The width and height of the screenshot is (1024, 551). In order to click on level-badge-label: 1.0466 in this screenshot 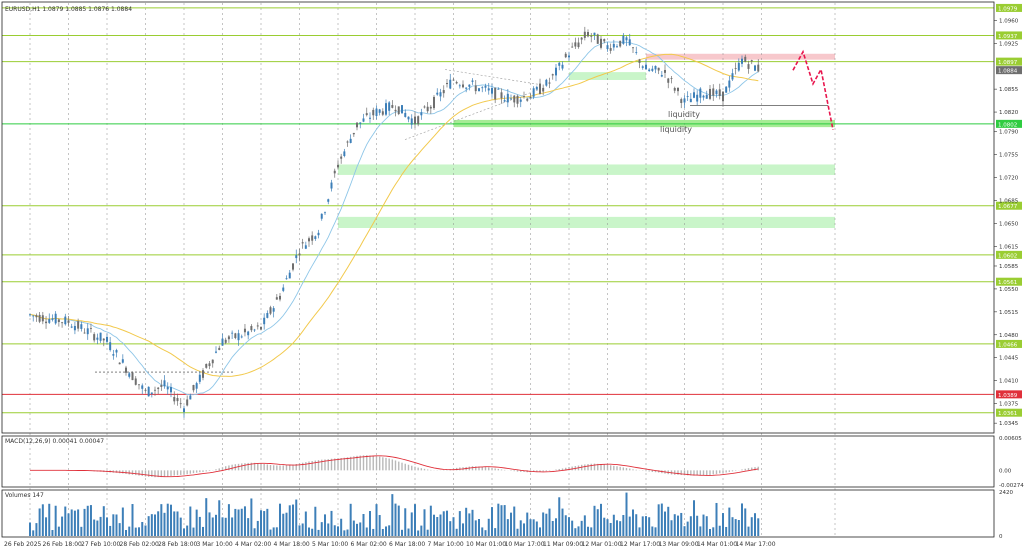, I will do `click(1008, 345)`.